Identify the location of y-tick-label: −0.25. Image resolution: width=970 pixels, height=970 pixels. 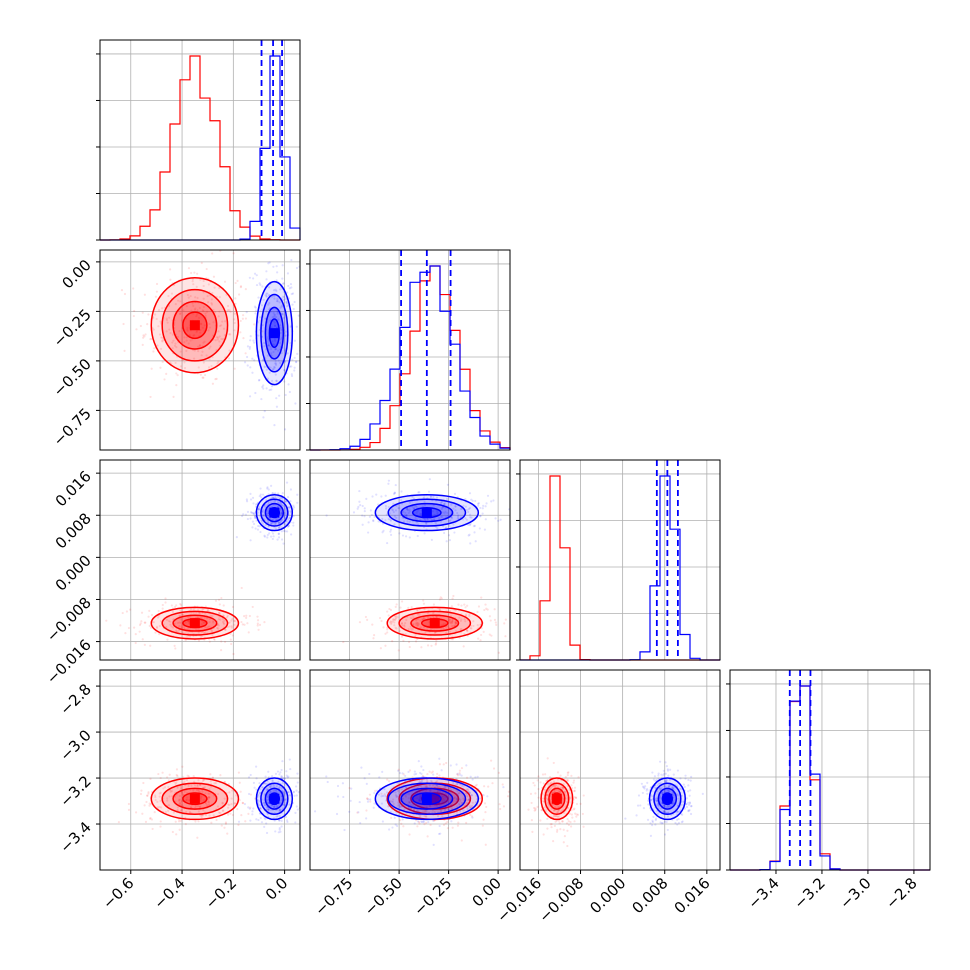
(72, 327).